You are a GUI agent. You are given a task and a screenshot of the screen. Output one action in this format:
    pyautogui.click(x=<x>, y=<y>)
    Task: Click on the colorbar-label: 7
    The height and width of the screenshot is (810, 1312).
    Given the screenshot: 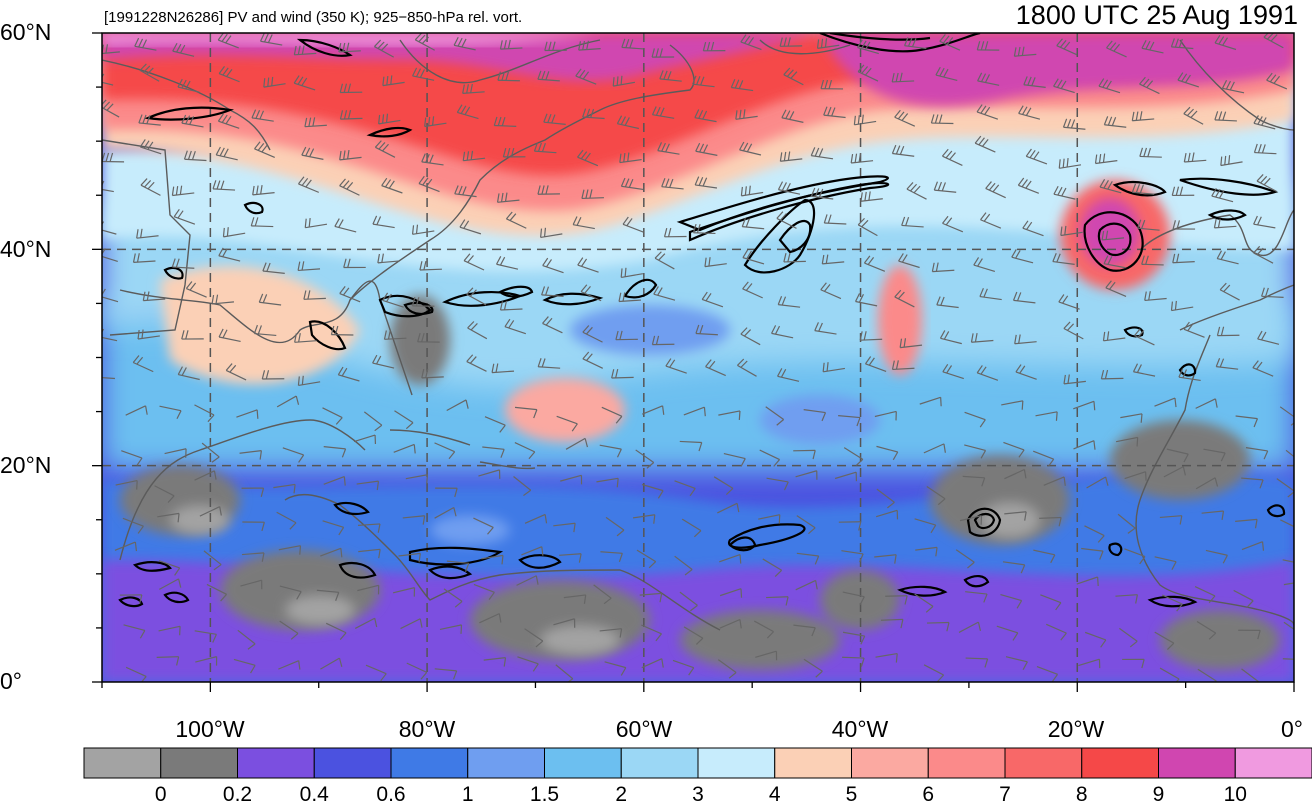 What is the action you would take?
    pyautogui.click(x=1005, y=794)
    